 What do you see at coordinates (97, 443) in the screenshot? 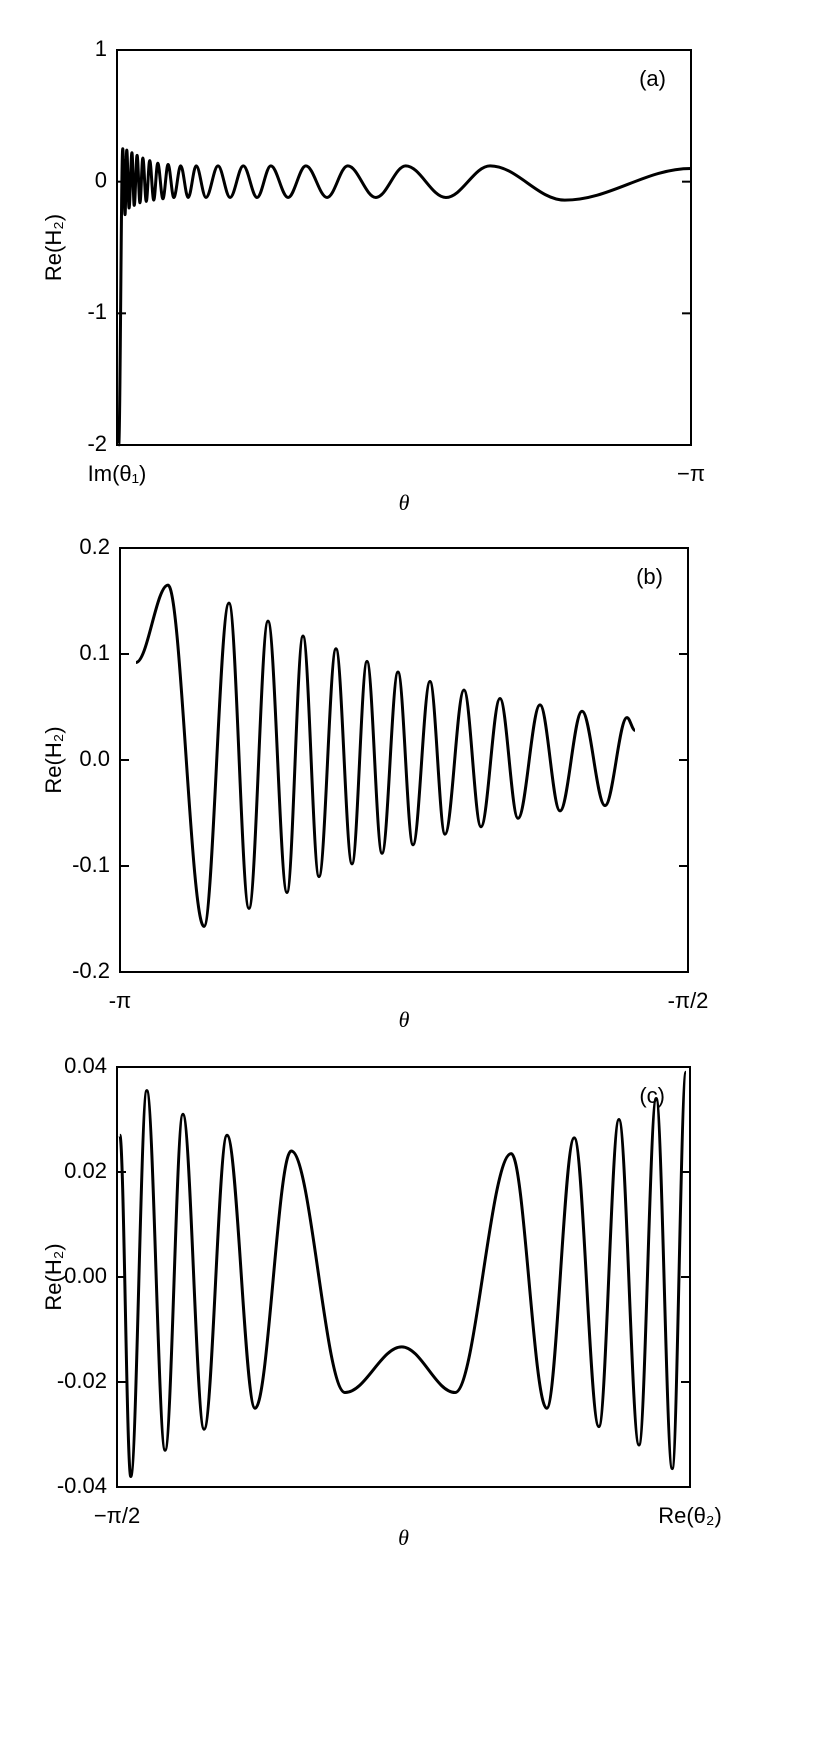
I see `y-tick-label: -2` at bounding box center [97, 443].